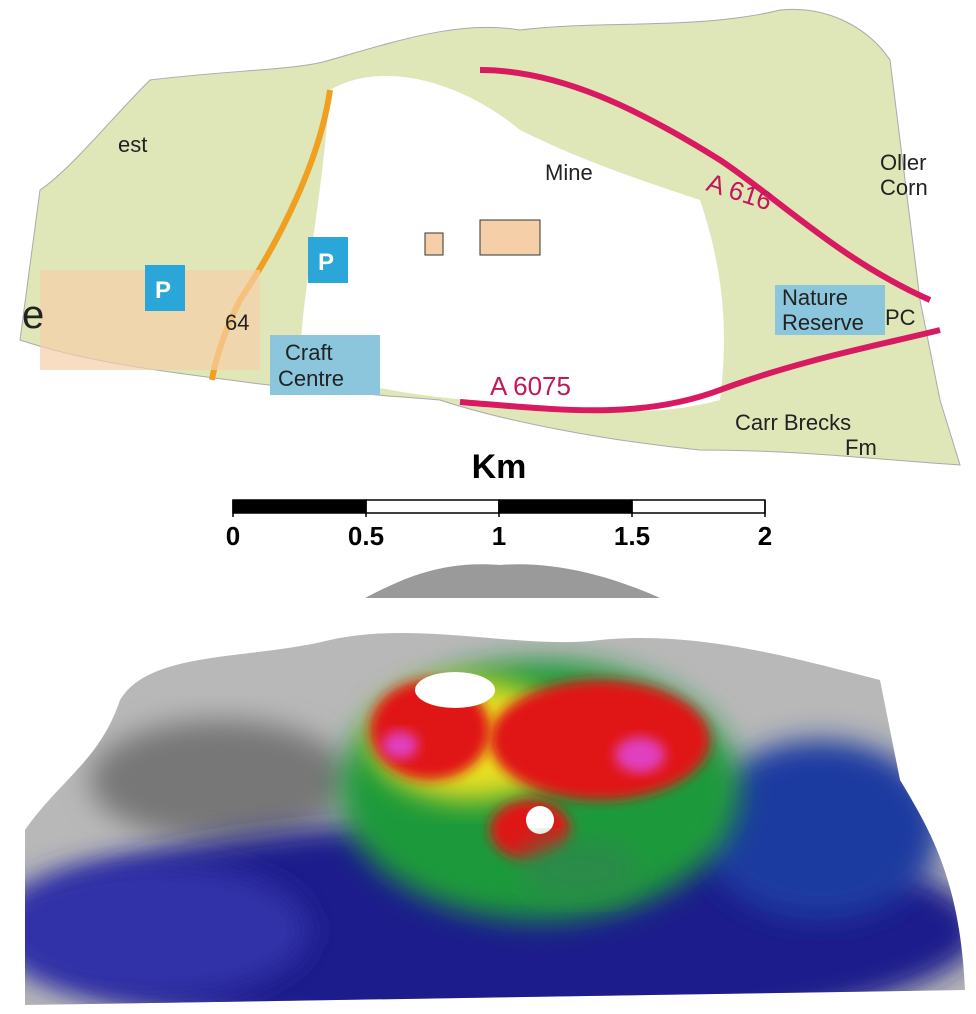 The width and height of the screenshot is (976, 1014). Describe the element at coordinates (903, 162) in the screenshot. I see `map-label: Oller` at that location.